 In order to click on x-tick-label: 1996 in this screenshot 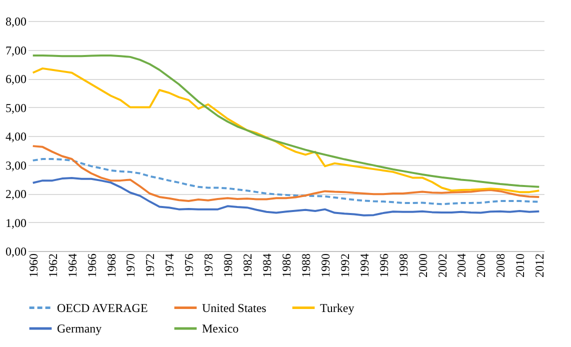, I will do `click(383, 266)`.